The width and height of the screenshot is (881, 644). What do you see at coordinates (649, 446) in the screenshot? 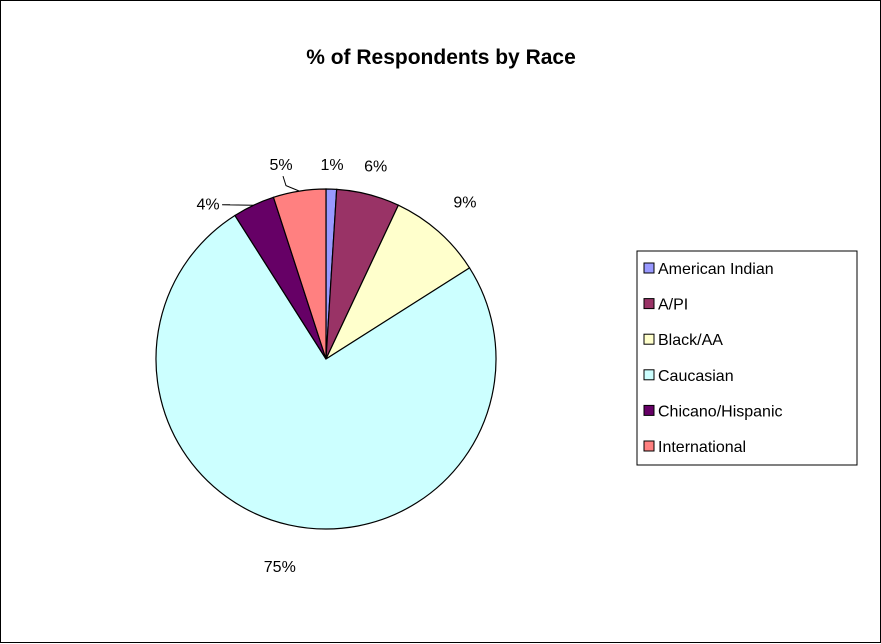
I see `legend-swatch-international` at bounding box center [649, 446].